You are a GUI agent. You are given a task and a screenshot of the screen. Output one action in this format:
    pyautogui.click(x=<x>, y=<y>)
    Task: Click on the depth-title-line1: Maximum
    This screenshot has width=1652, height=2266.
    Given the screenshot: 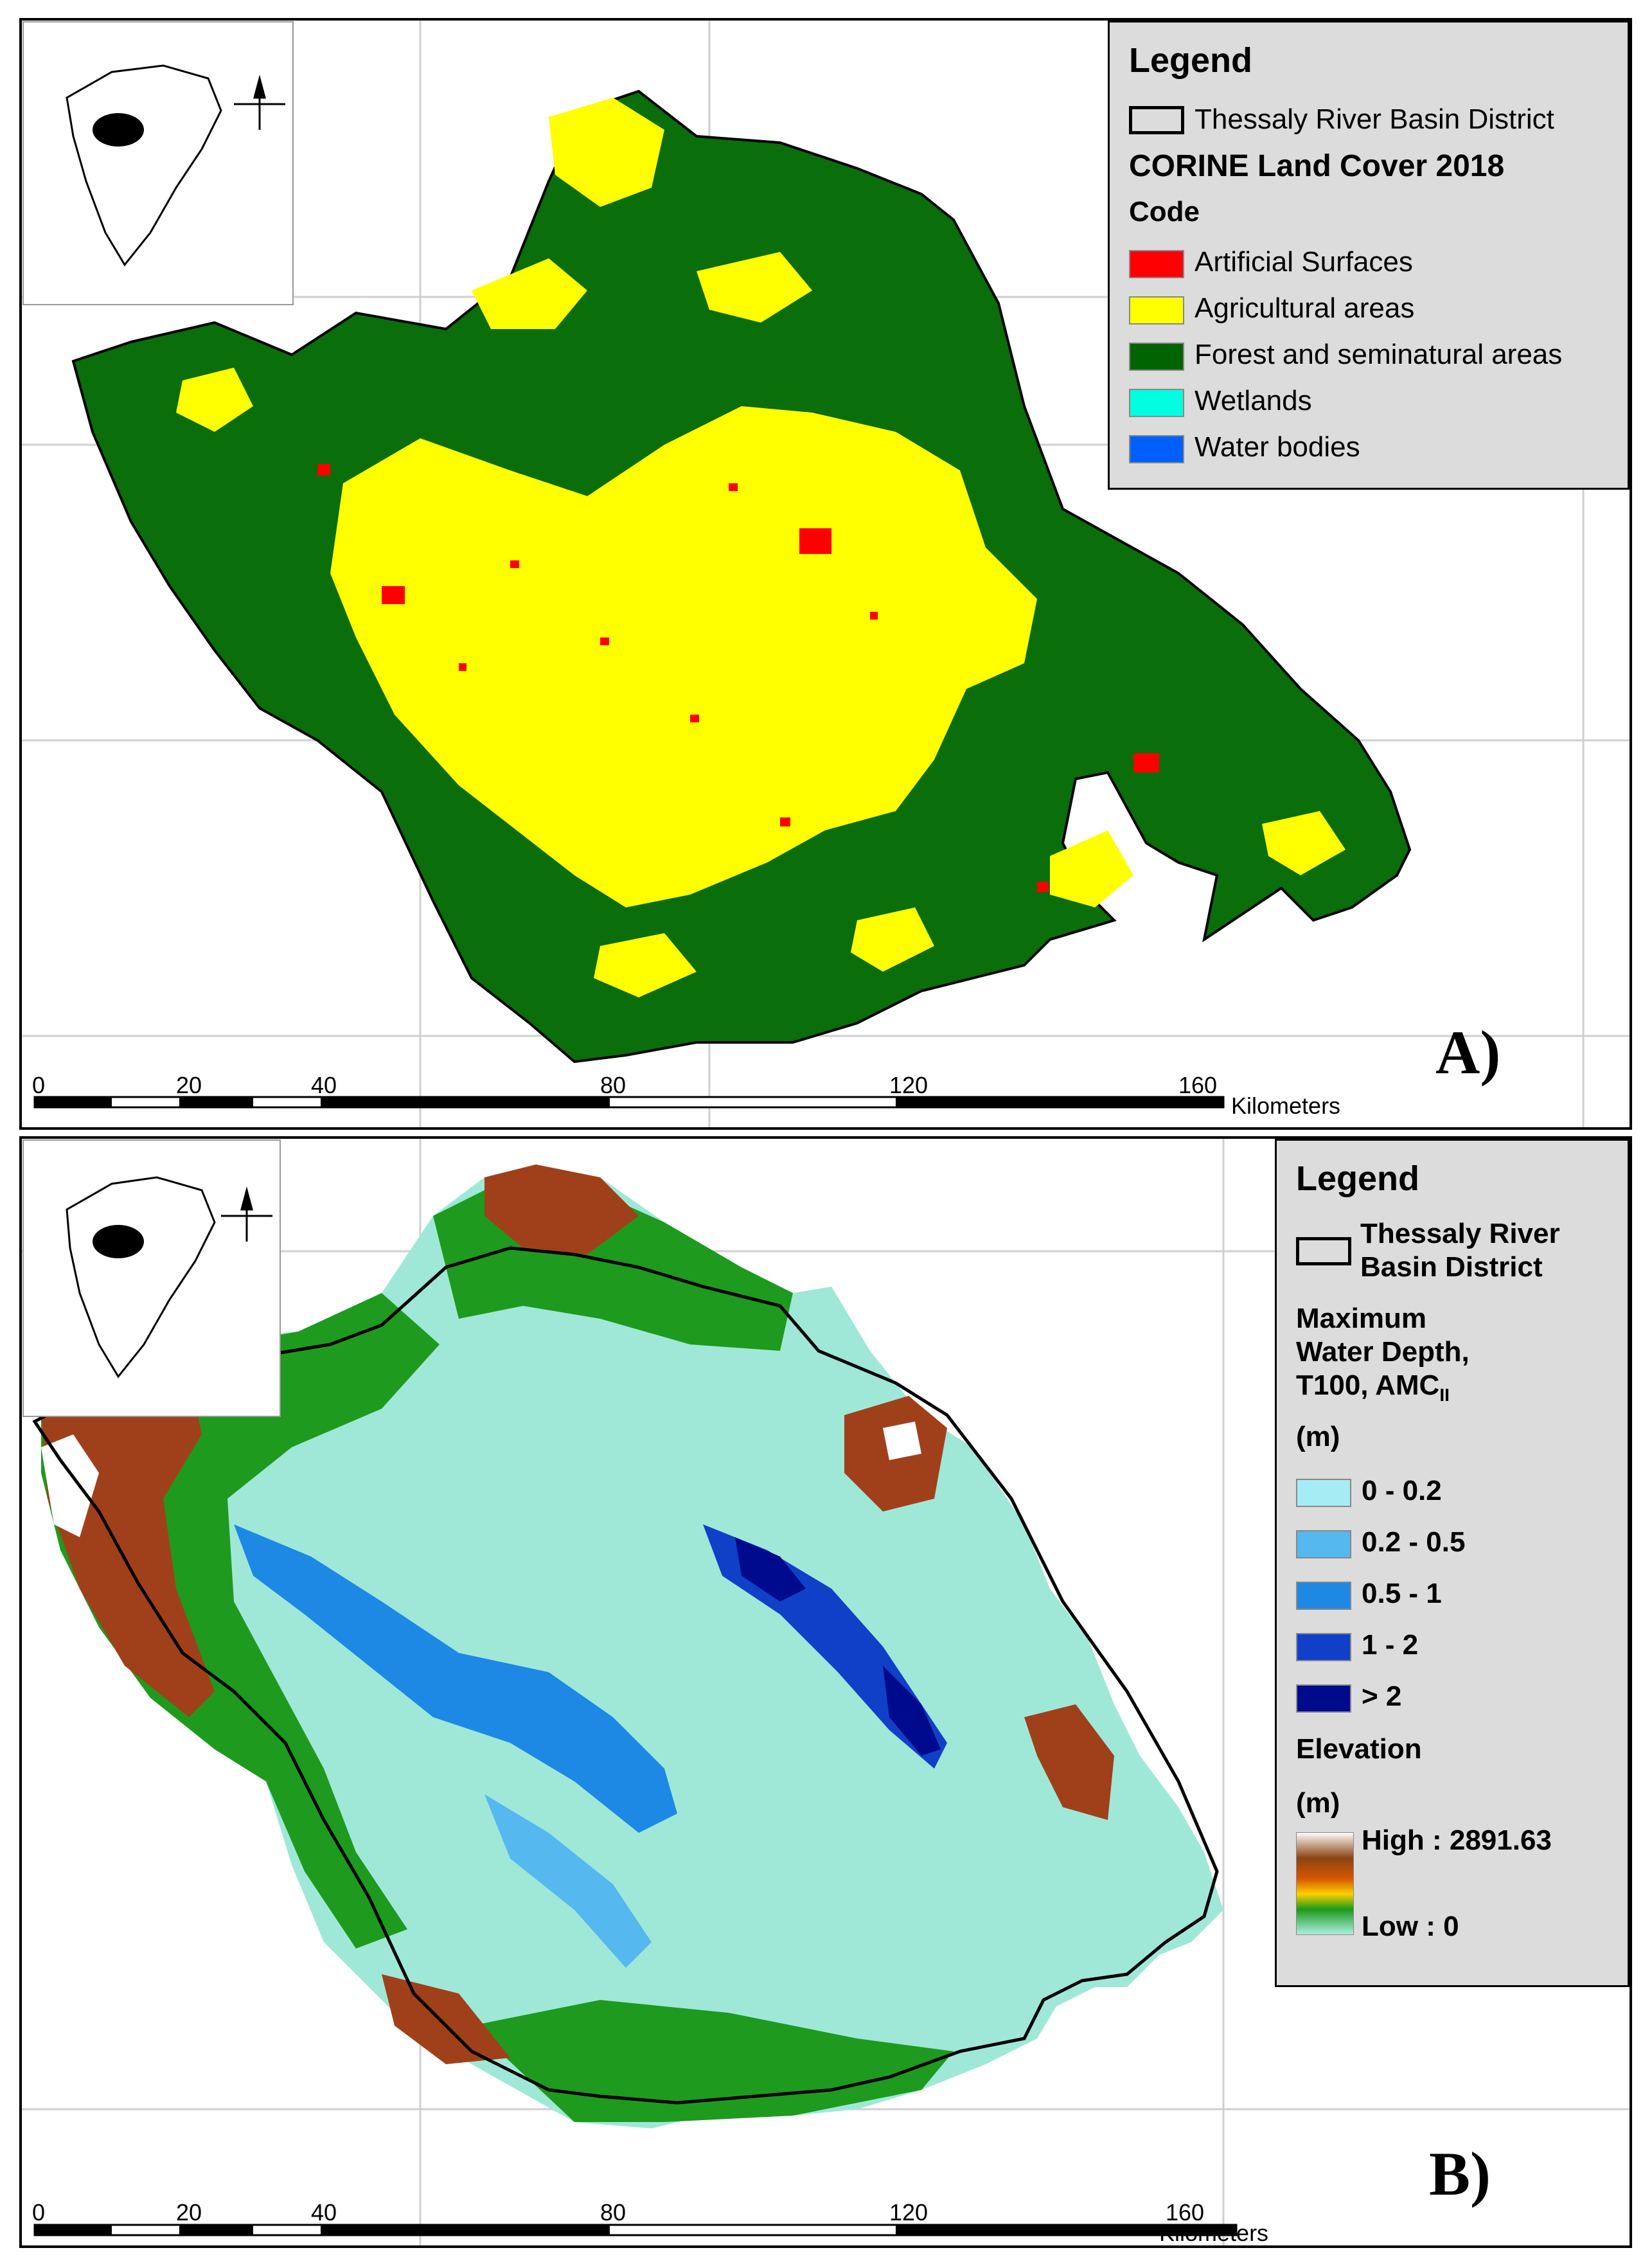 What is the action you would take?
    pyautogui.click(x=1361, y=1319)
    